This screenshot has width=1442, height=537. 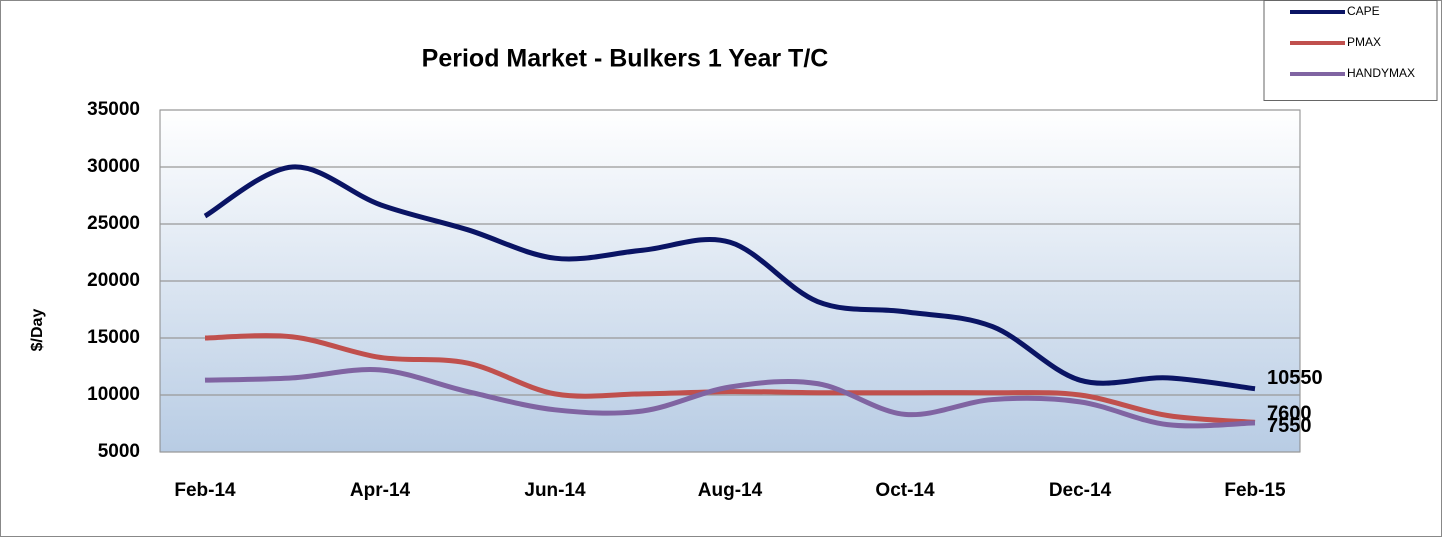 What do you see at coordinates (1080, 490) in the screenshot?
I see `x-tick-label: Dec-14` at bounding box center [1080, 490].